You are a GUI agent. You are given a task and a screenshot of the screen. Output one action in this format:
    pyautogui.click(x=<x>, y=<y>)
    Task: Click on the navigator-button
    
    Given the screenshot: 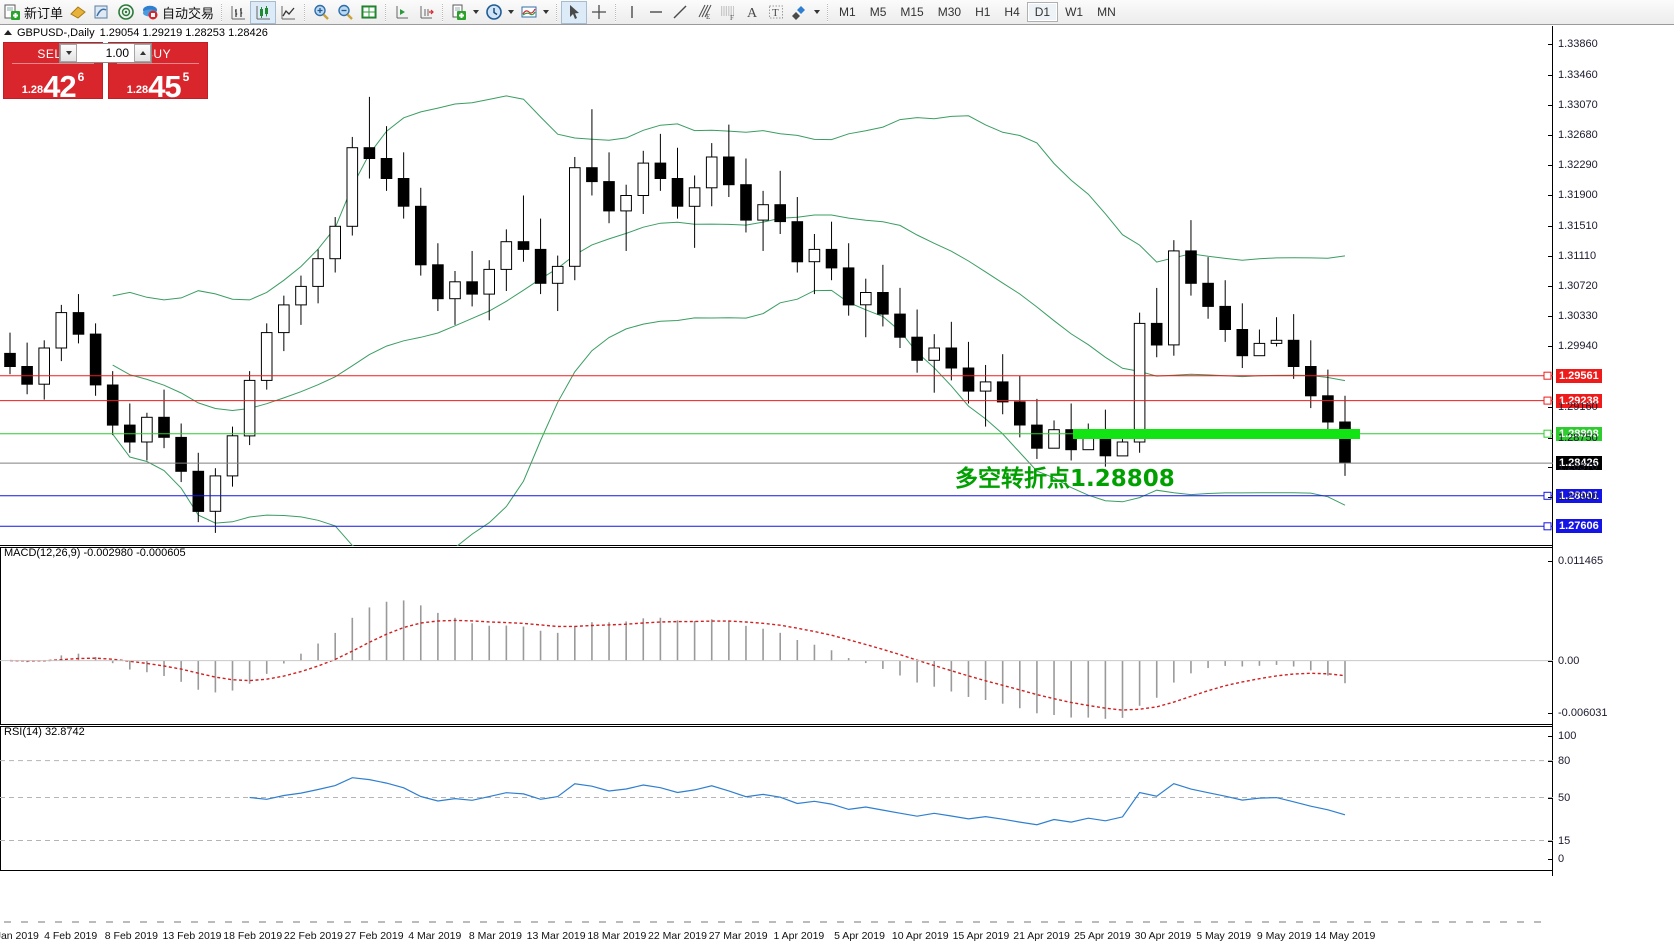 What is the action you would take?
    pyautogui.click(x=102, y=12)
    